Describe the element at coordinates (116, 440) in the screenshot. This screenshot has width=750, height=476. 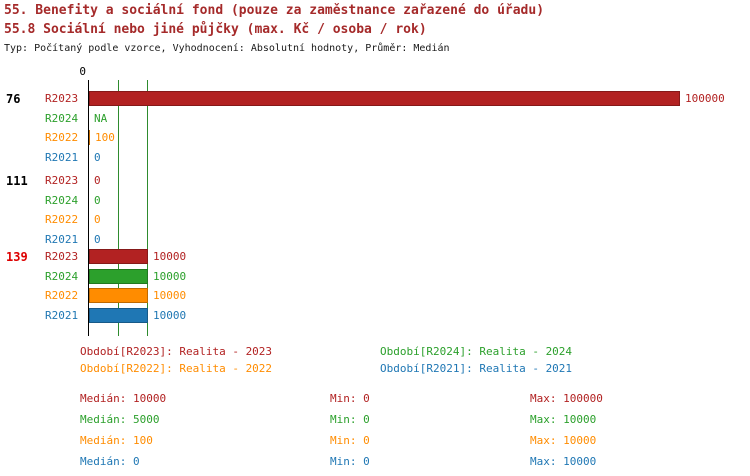
I see `stat-median: Medián: 100` at that location.